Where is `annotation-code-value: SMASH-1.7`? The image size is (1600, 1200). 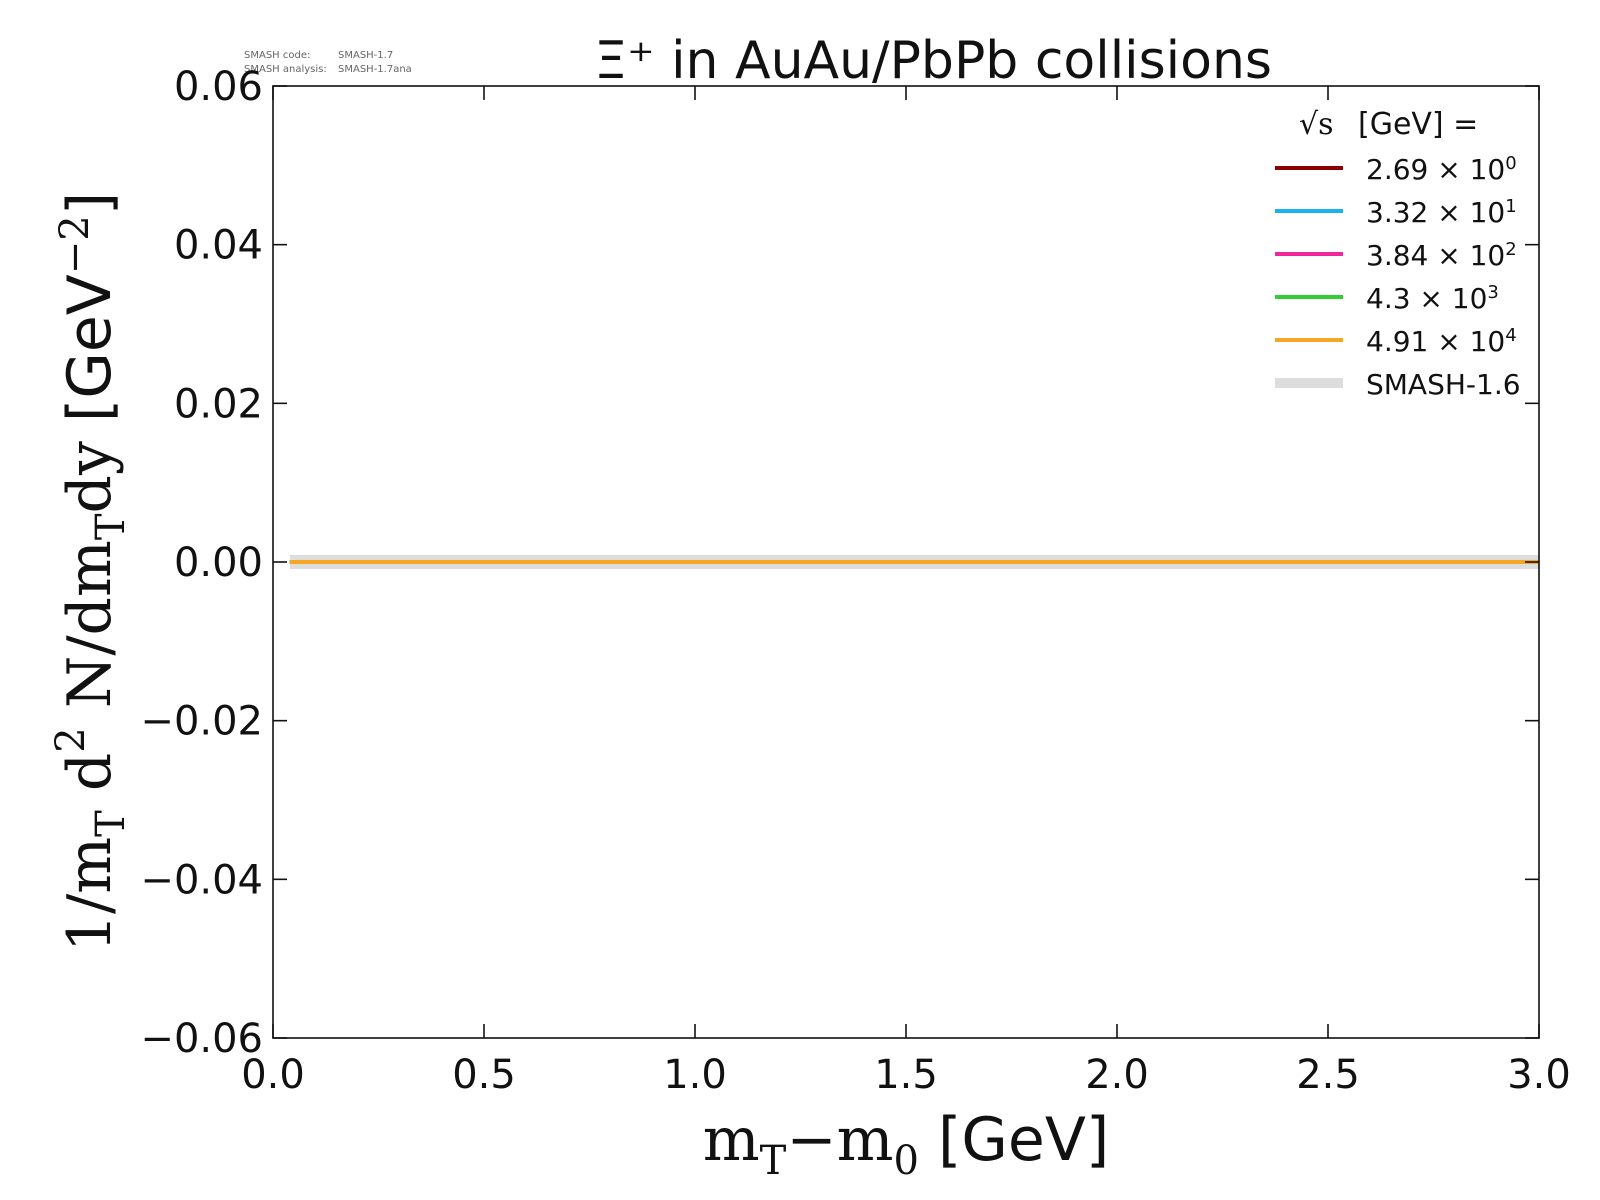 annotation-code-value: SMASH-1.7 is located at coordinates (365, 55).